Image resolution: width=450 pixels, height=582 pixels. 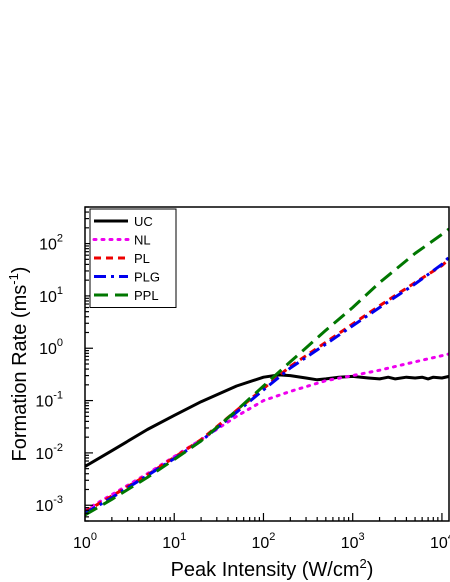 What do you see at coordinates (142, 240) in the screenshot?
I see `legend-label-nl: NL` at bounding box center [142, 240].